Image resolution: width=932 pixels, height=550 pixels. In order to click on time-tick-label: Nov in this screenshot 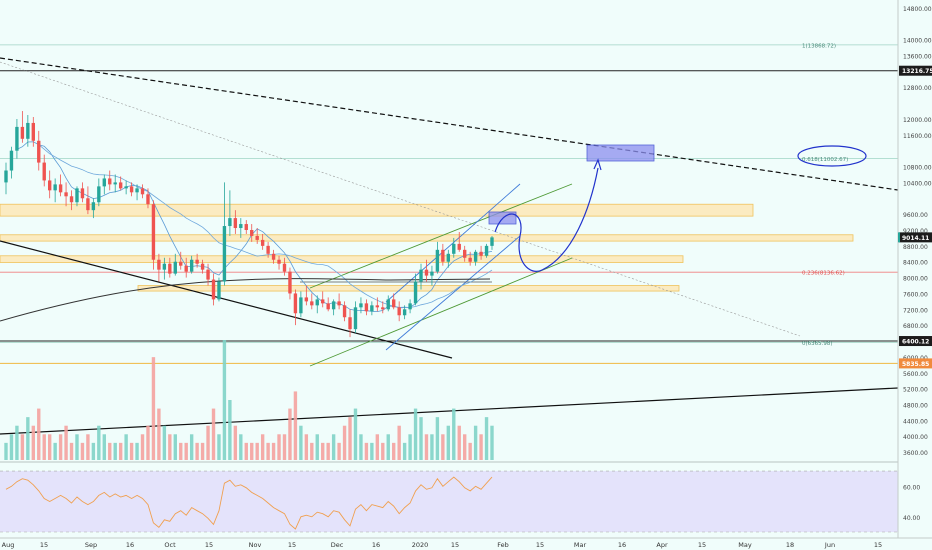, I will do `click(255, 545)`.